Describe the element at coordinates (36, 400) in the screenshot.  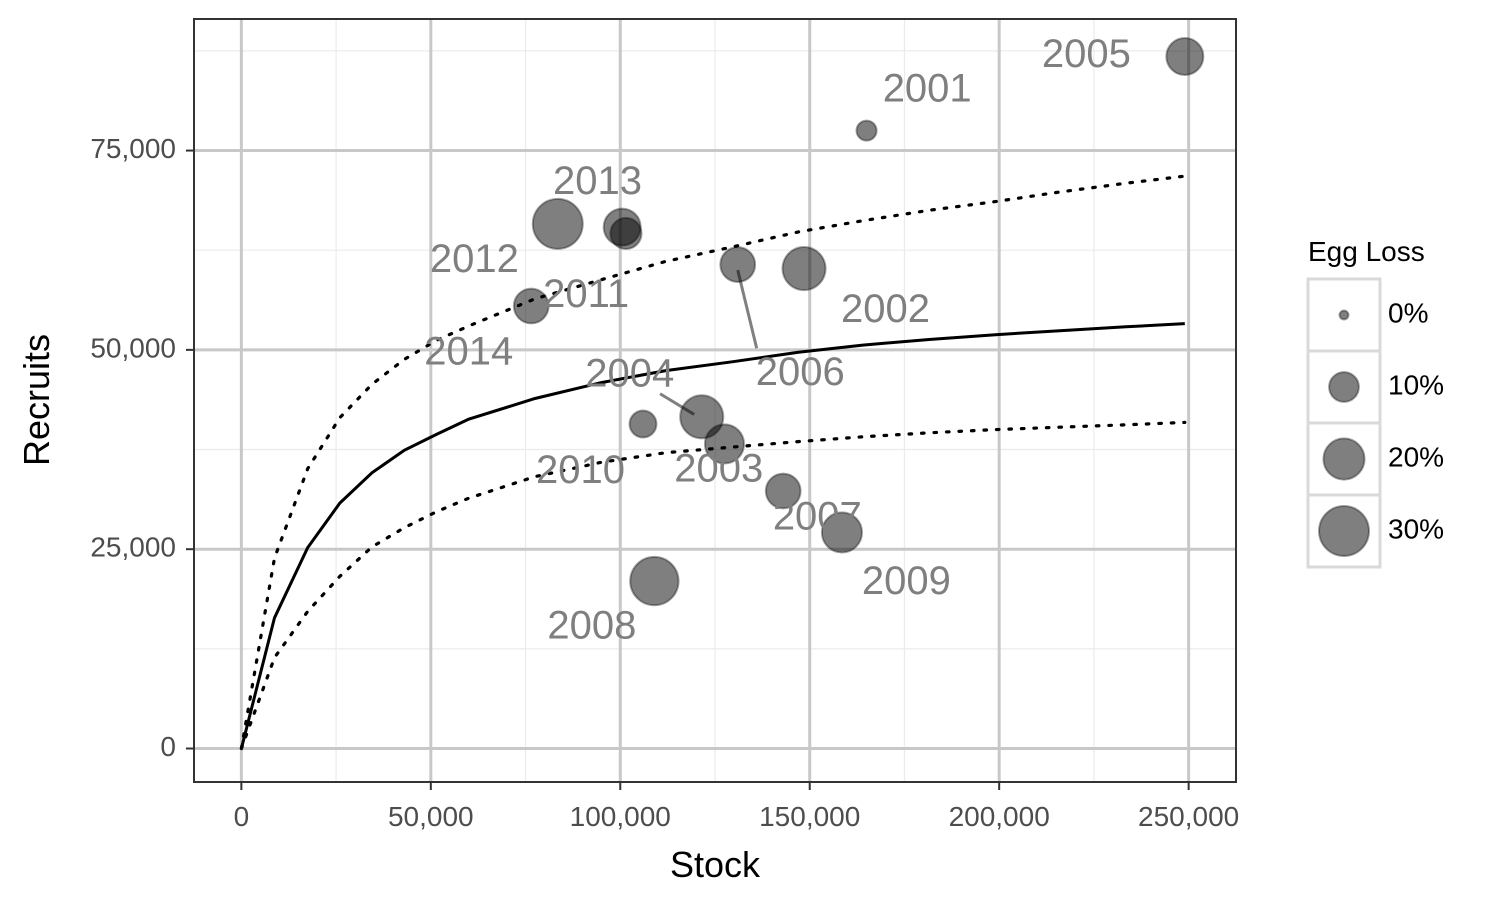
I see `y-axis-title: Recruits` at that location.